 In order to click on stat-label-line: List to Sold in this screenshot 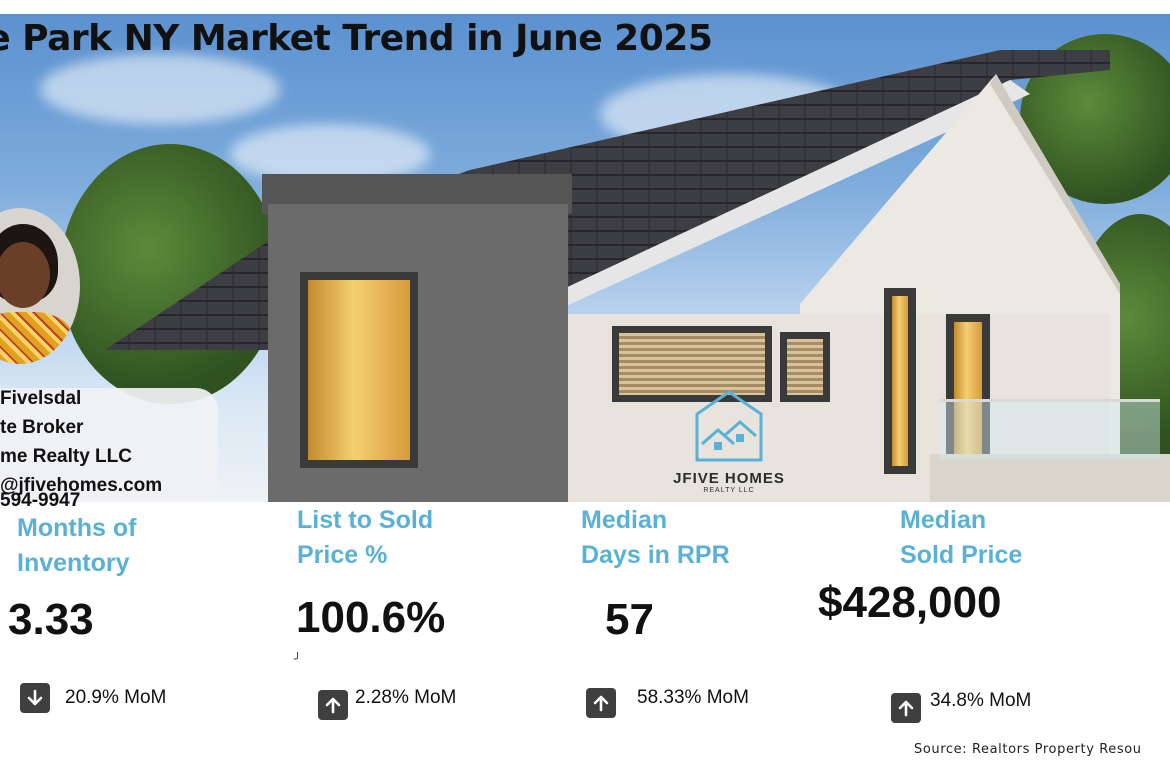, I will do `click(365, 520)`.